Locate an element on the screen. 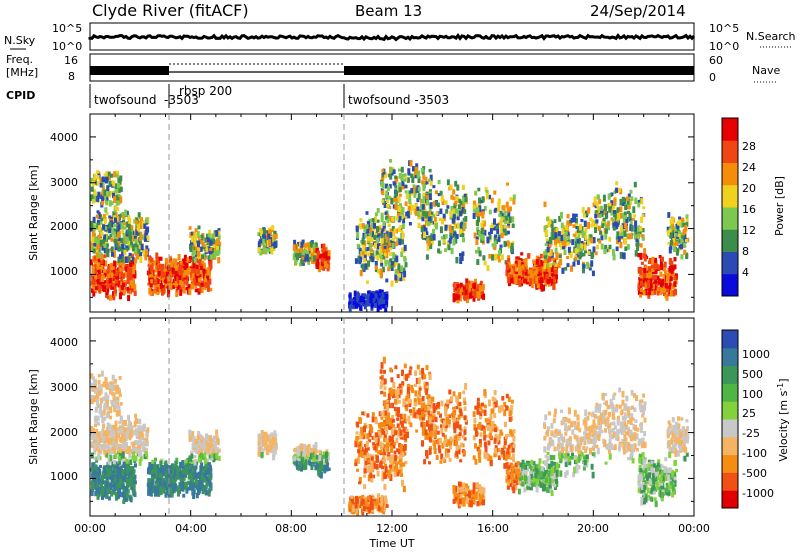 This screenshot has height=554, width=800. cpid-label: CPID is located at coordinates (20, 95).